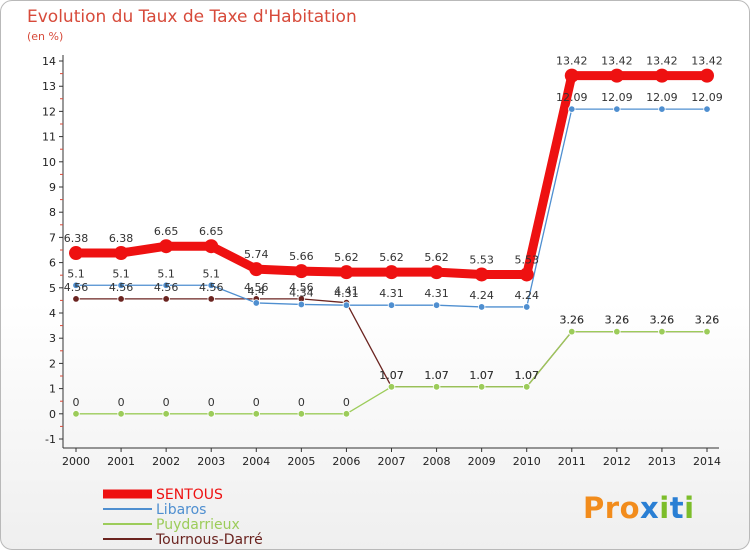 The height and width of the screenshot is (550, 750). I want to click on logo-letter: i, so click(664, 508).